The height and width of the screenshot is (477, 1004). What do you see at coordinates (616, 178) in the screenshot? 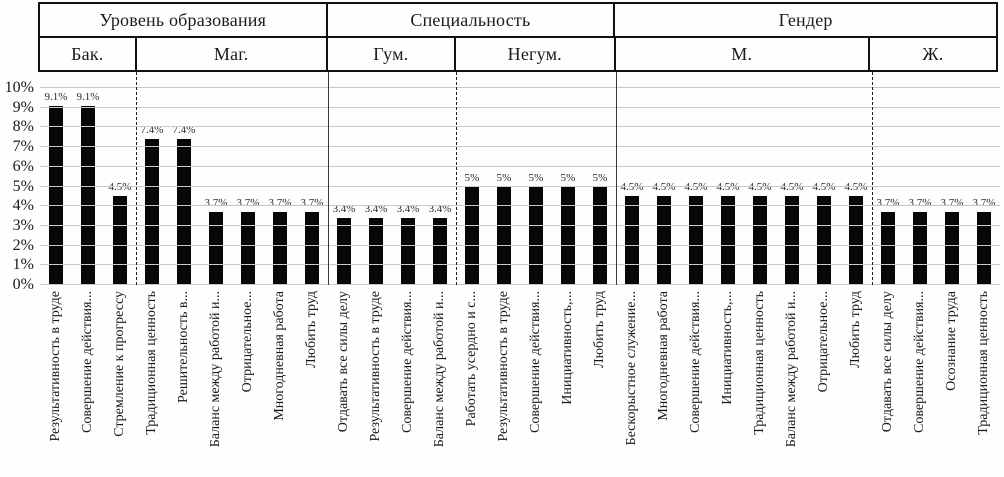
I see `section-separator-solid` at bounding box center [616, 178].